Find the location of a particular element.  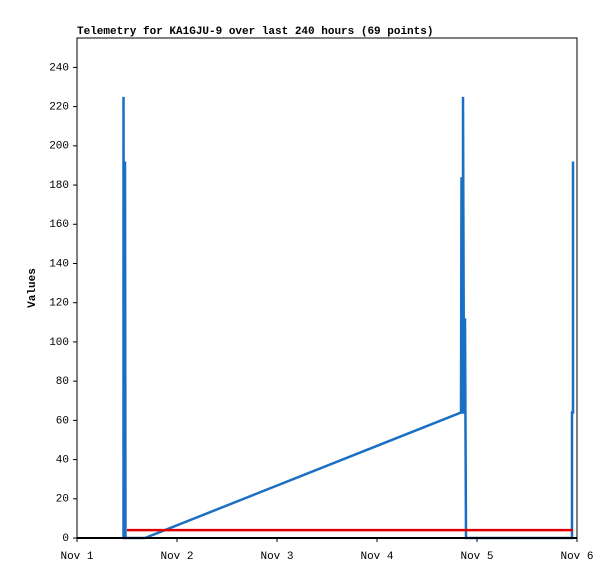

x-tick-label: Nov 5 is located at coordinates (476, 557).